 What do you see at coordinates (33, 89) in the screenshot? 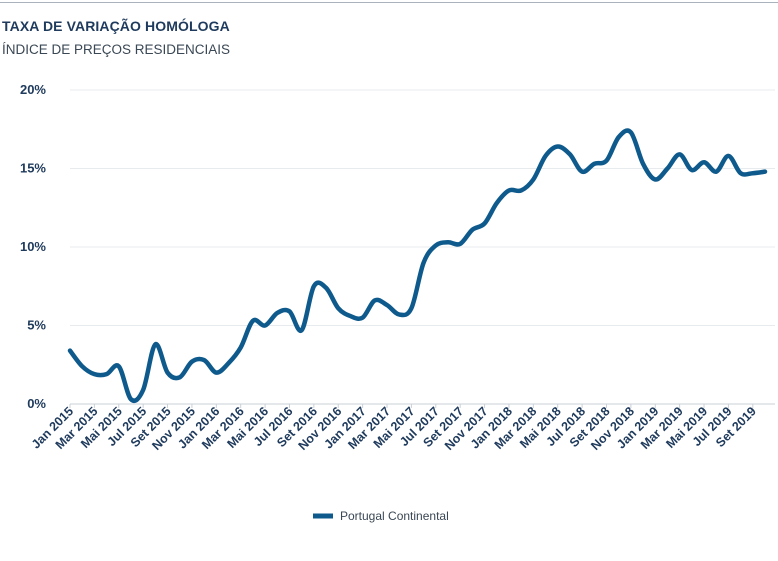
I see `y-tick-label: 20%` at bounding box center [33, 89].